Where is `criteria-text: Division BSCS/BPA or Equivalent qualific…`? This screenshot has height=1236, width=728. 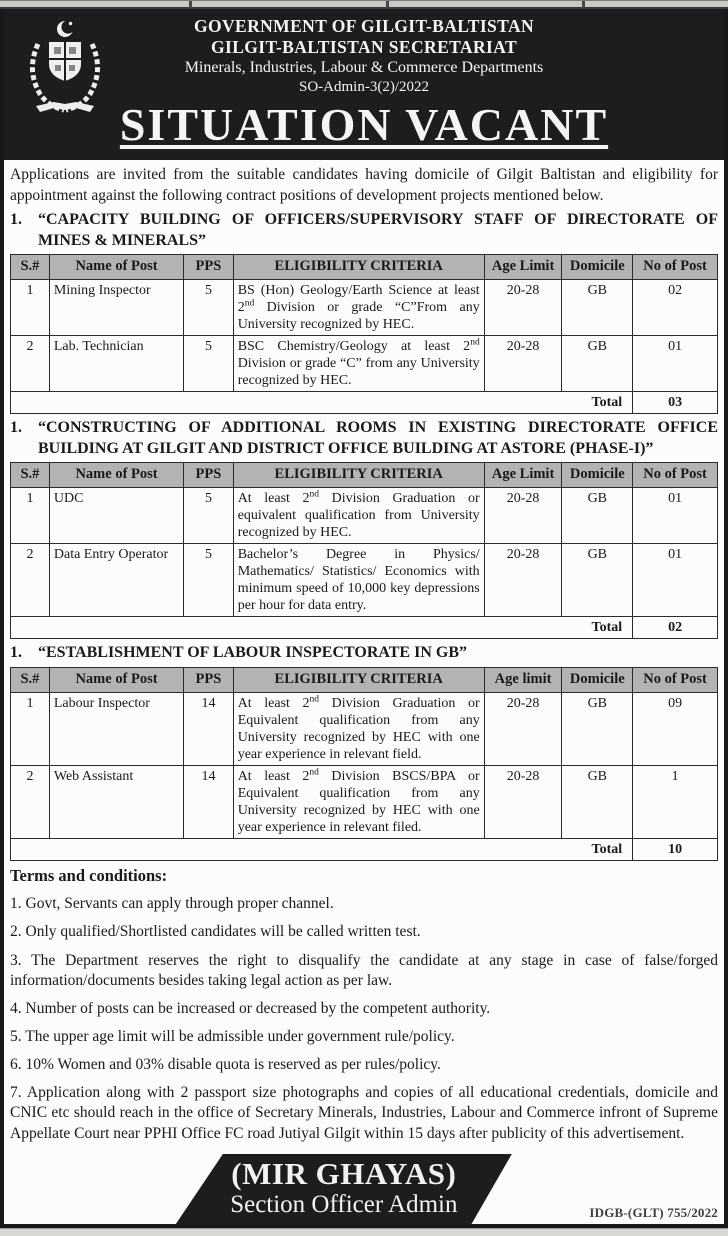
criteria-text: Division BSCS/BPA or Equivalent qualific… is located at coordinates (358, 802).